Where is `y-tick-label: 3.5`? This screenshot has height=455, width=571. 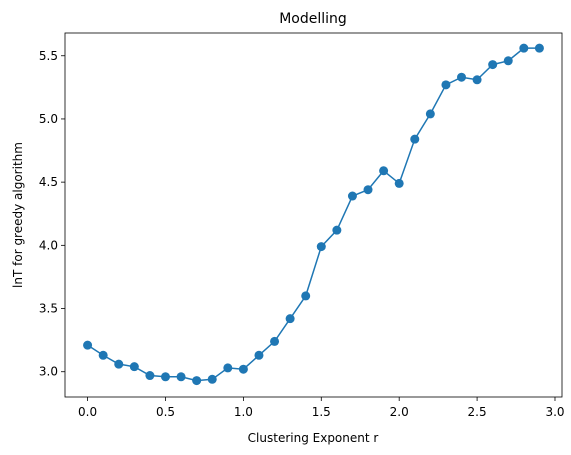
y-tick-label: 3.5 is located at coordinates (48, 309).